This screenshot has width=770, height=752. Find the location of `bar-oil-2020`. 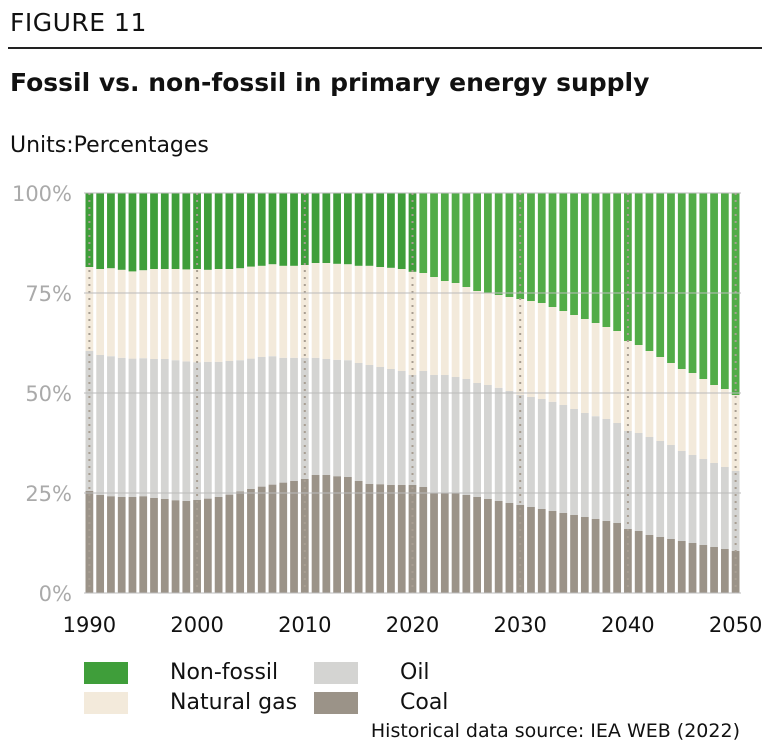

bar-oil-2020 is located at coordinates (412, 430).